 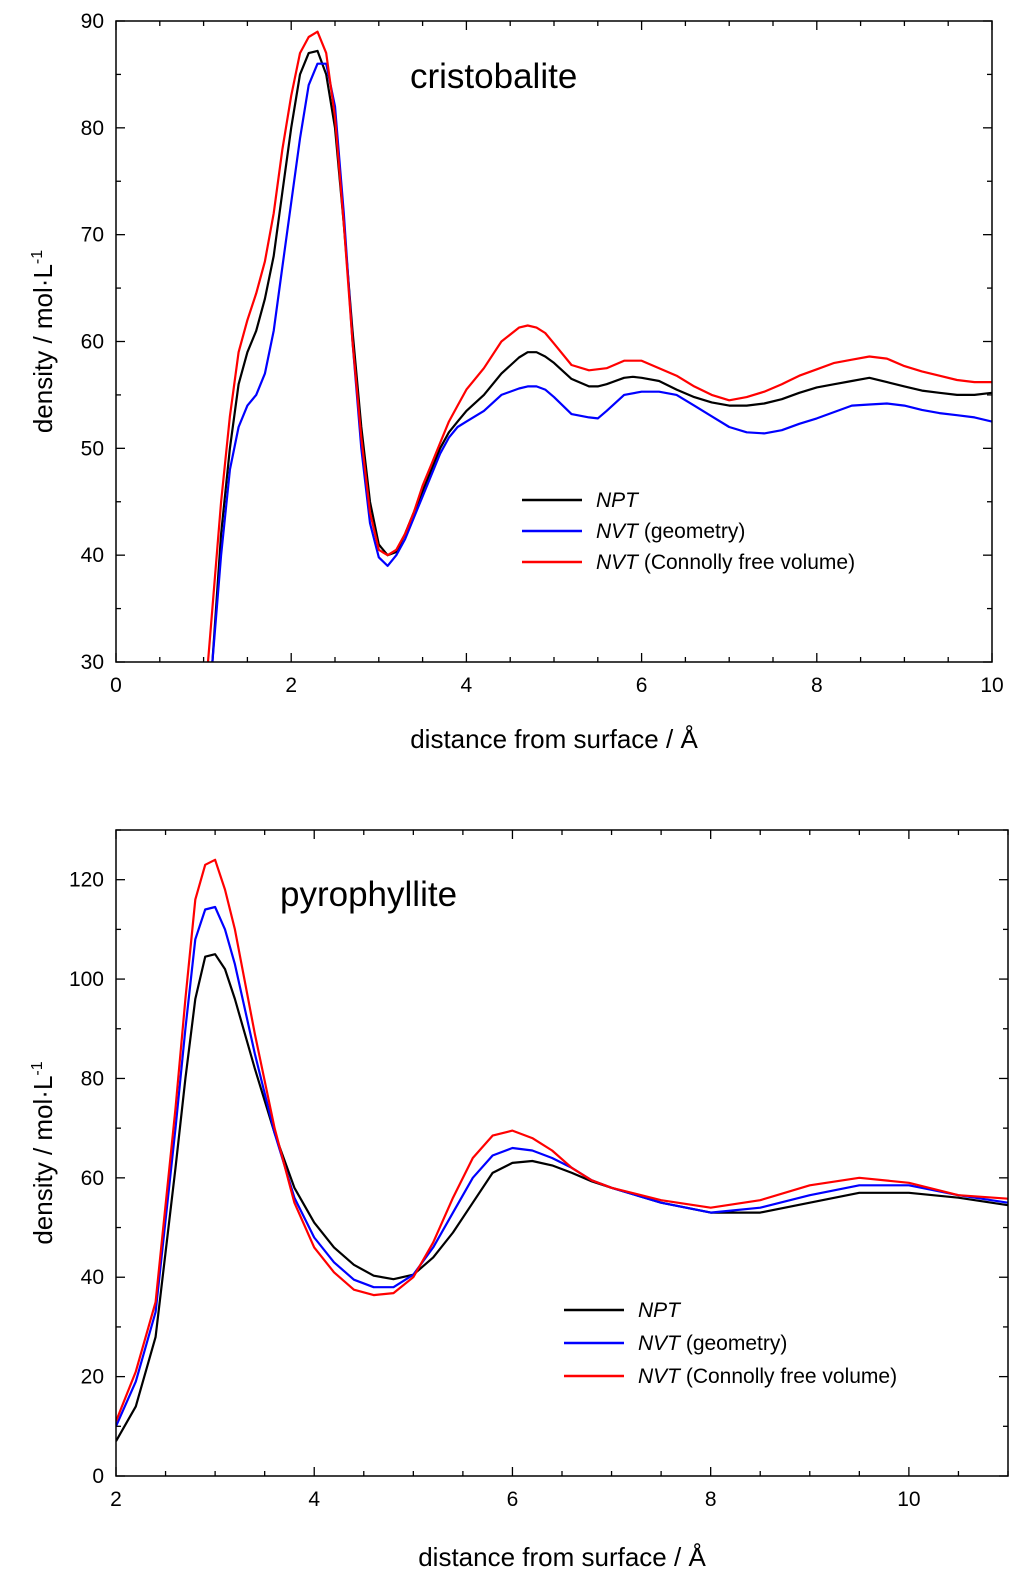 I want to click on y-tick-label: 70, so click(x=92, y=235).